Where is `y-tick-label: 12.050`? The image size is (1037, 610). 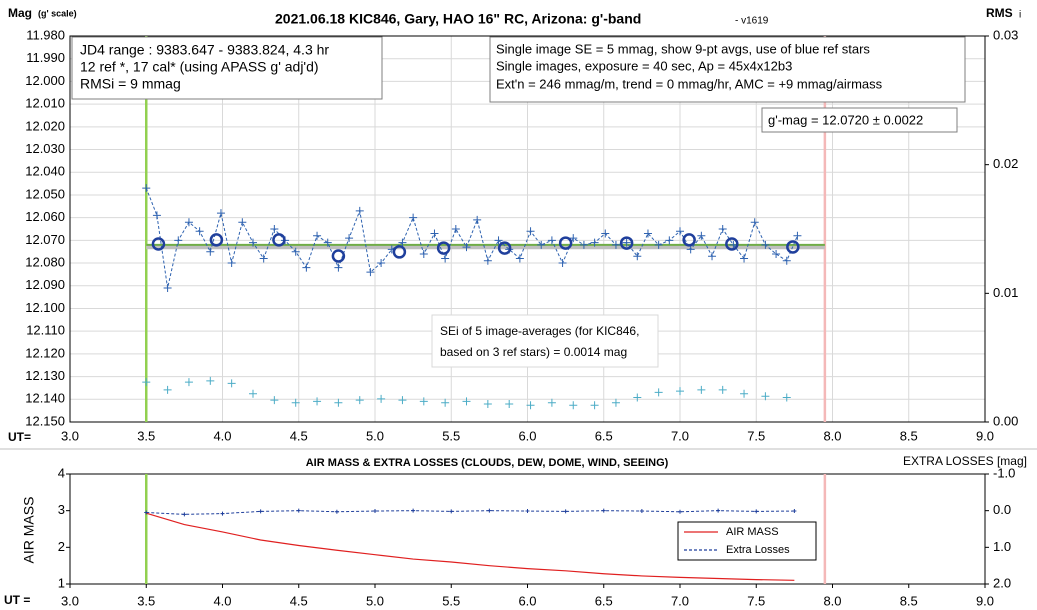 y-tick-label: 12.050 is located at coordinates (45, 193).